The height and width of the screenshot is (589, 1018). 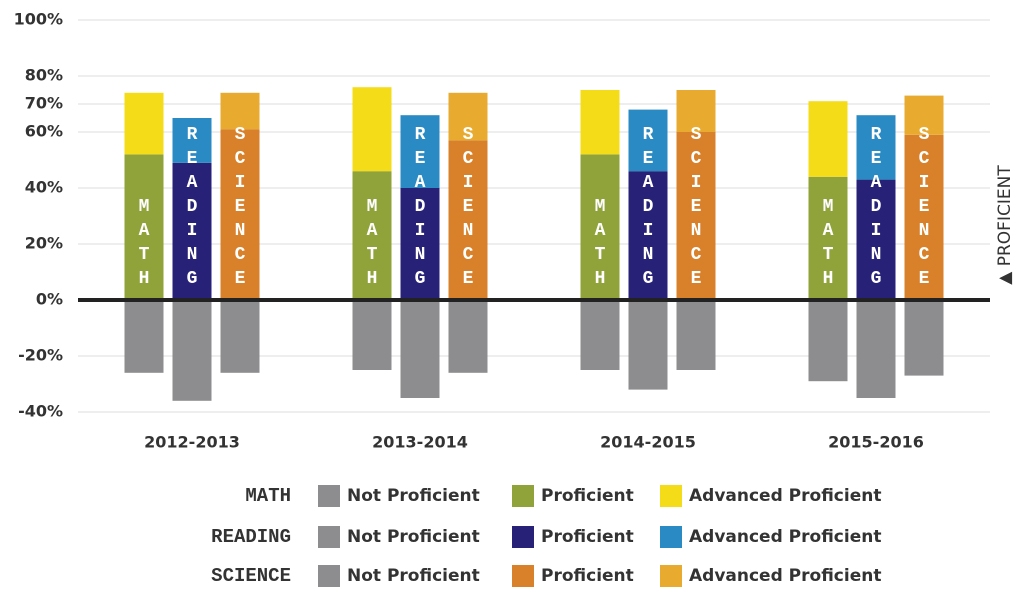 What do you see at coordinates (44, 103) in the screenshot?
I see `y-tick-label: 70%` at bounding box center [44, 103].